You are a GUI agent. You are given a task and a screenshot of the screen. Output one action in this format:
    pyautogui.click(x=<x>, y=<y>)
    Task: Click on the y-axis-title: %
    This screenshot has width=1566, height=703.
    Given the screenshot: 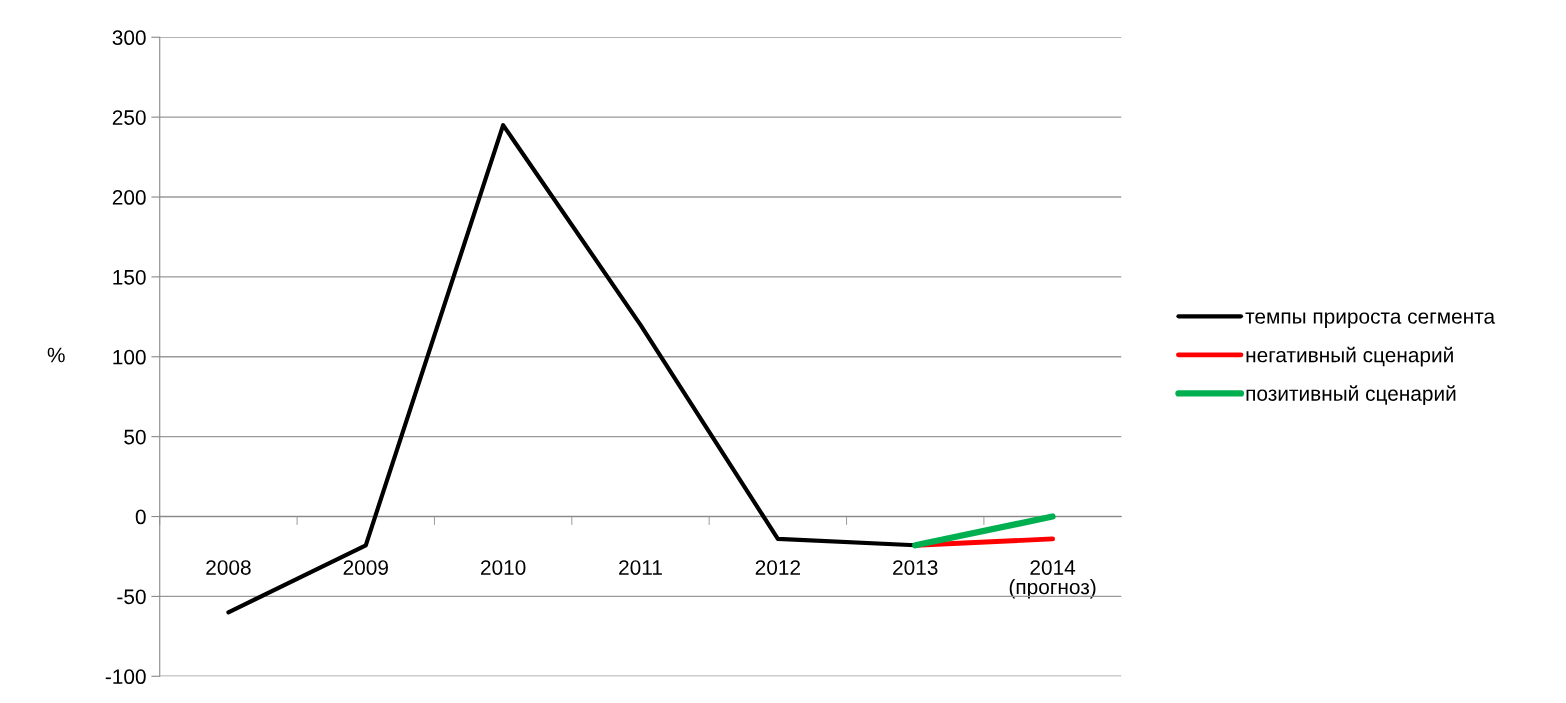 What is the action you would take?
    pyautogui.click(x=56, y=355)
    